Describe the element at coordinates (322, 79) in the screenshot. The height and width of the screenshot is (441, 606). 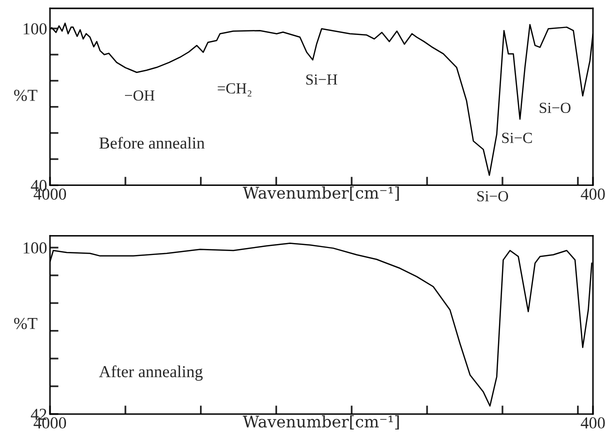
I see `annotation: Si−H` at that location.